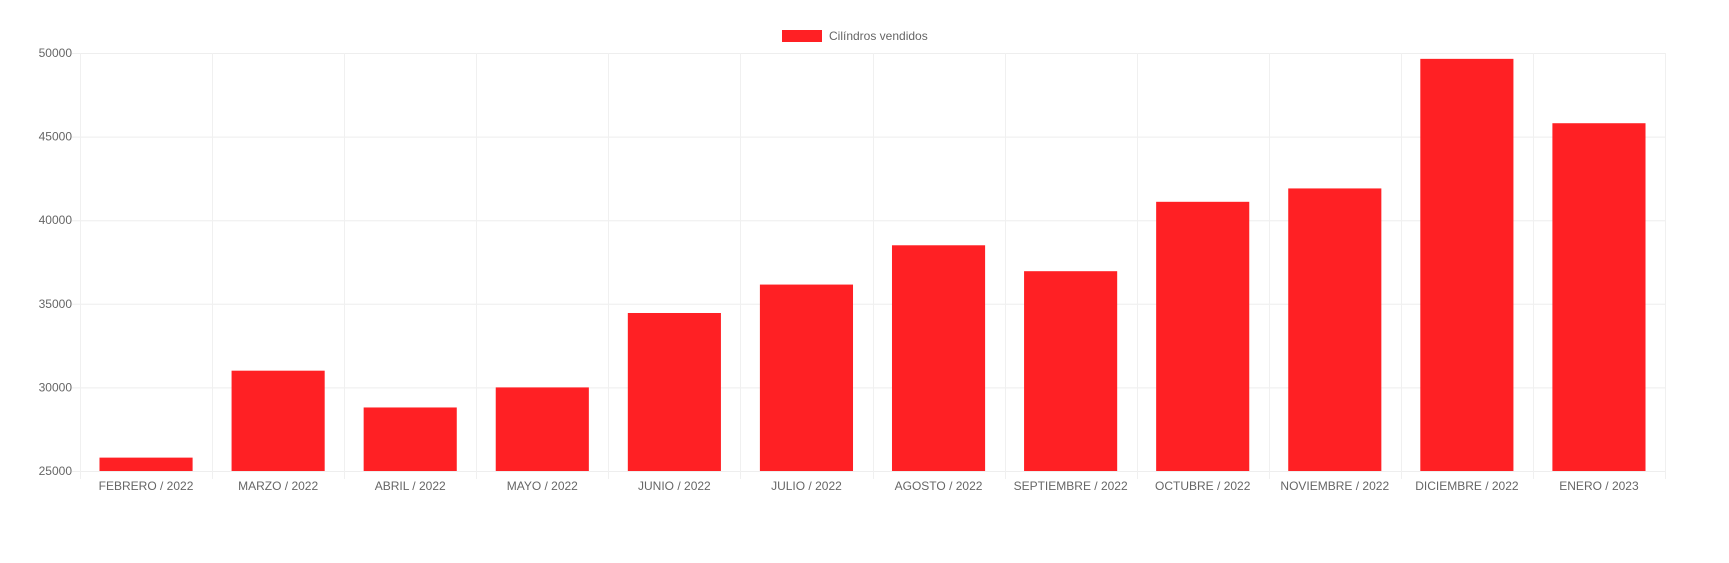 This screenshot has height=563, width=1729. Describe the element at coordinates (56, 304) in the screenshot. I see `y-tick-label: 35000` at that location.